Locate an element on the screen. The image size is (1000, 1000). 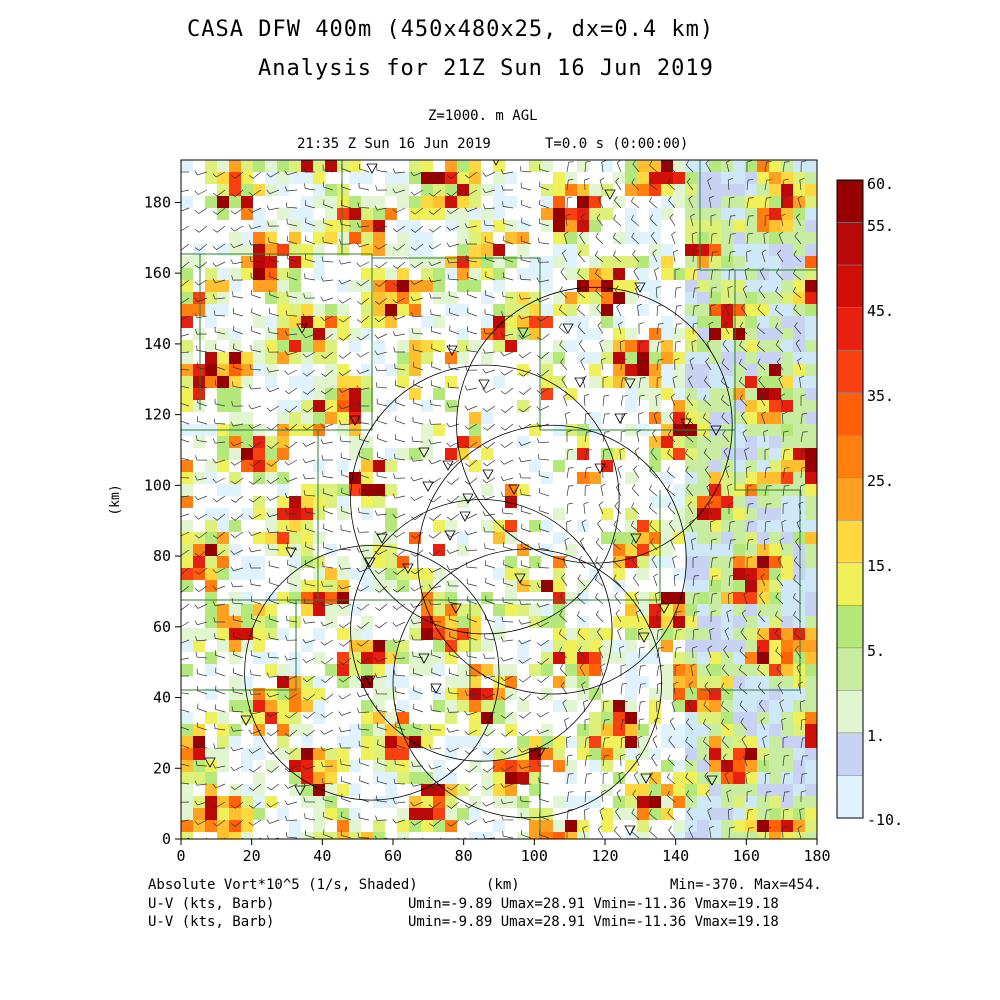
station-marker is located at coordinates (488, 474).